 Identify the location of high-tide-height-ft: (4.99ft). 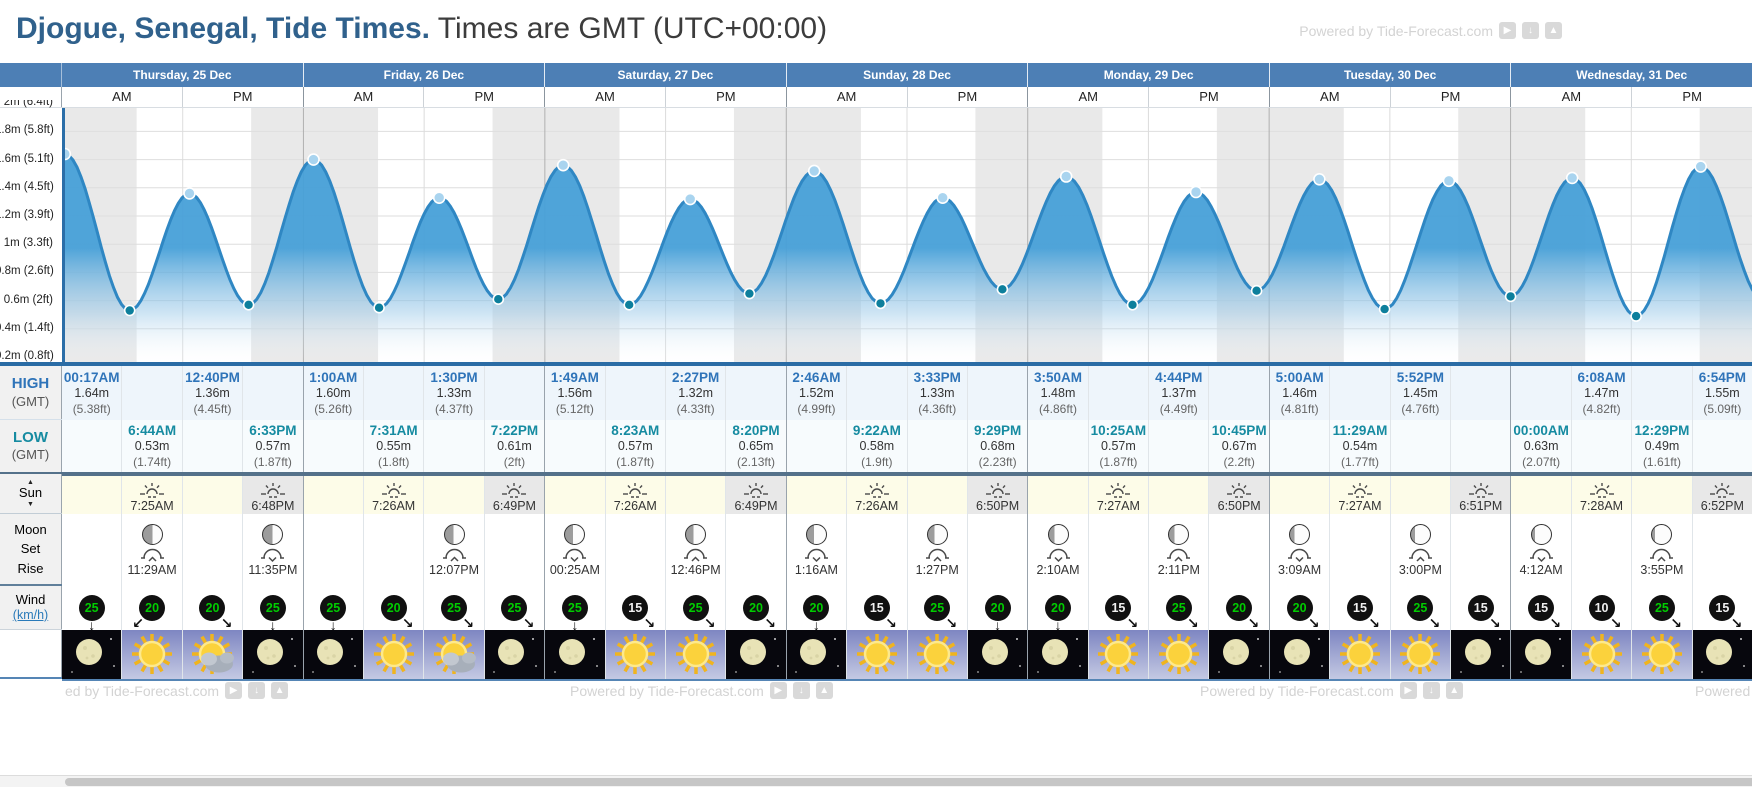
(816, 409).